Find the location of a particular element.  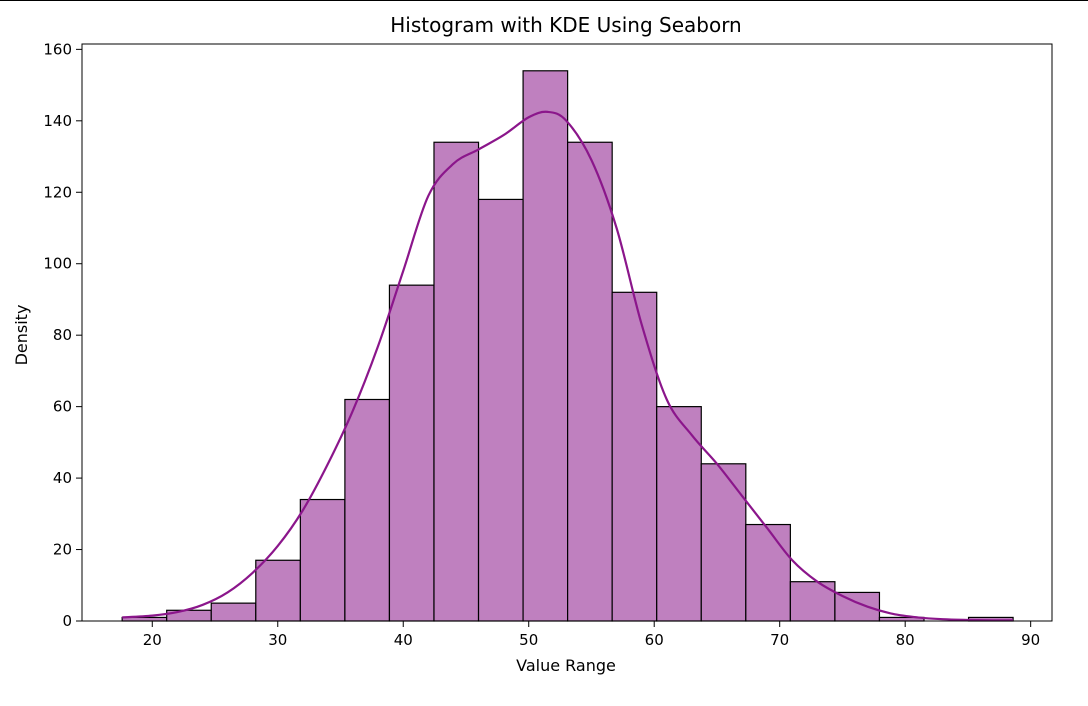

x-tick-label: 50 is located at coordinates (528, 640).